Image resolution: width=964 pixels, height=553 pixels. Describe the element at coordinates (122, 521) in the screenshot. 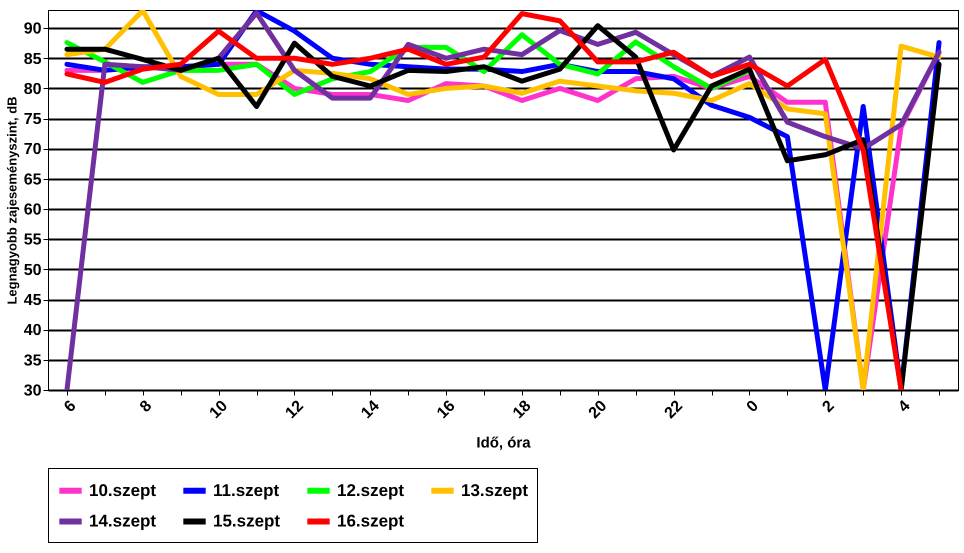

I see `legend-label: 14.szept` at that location.